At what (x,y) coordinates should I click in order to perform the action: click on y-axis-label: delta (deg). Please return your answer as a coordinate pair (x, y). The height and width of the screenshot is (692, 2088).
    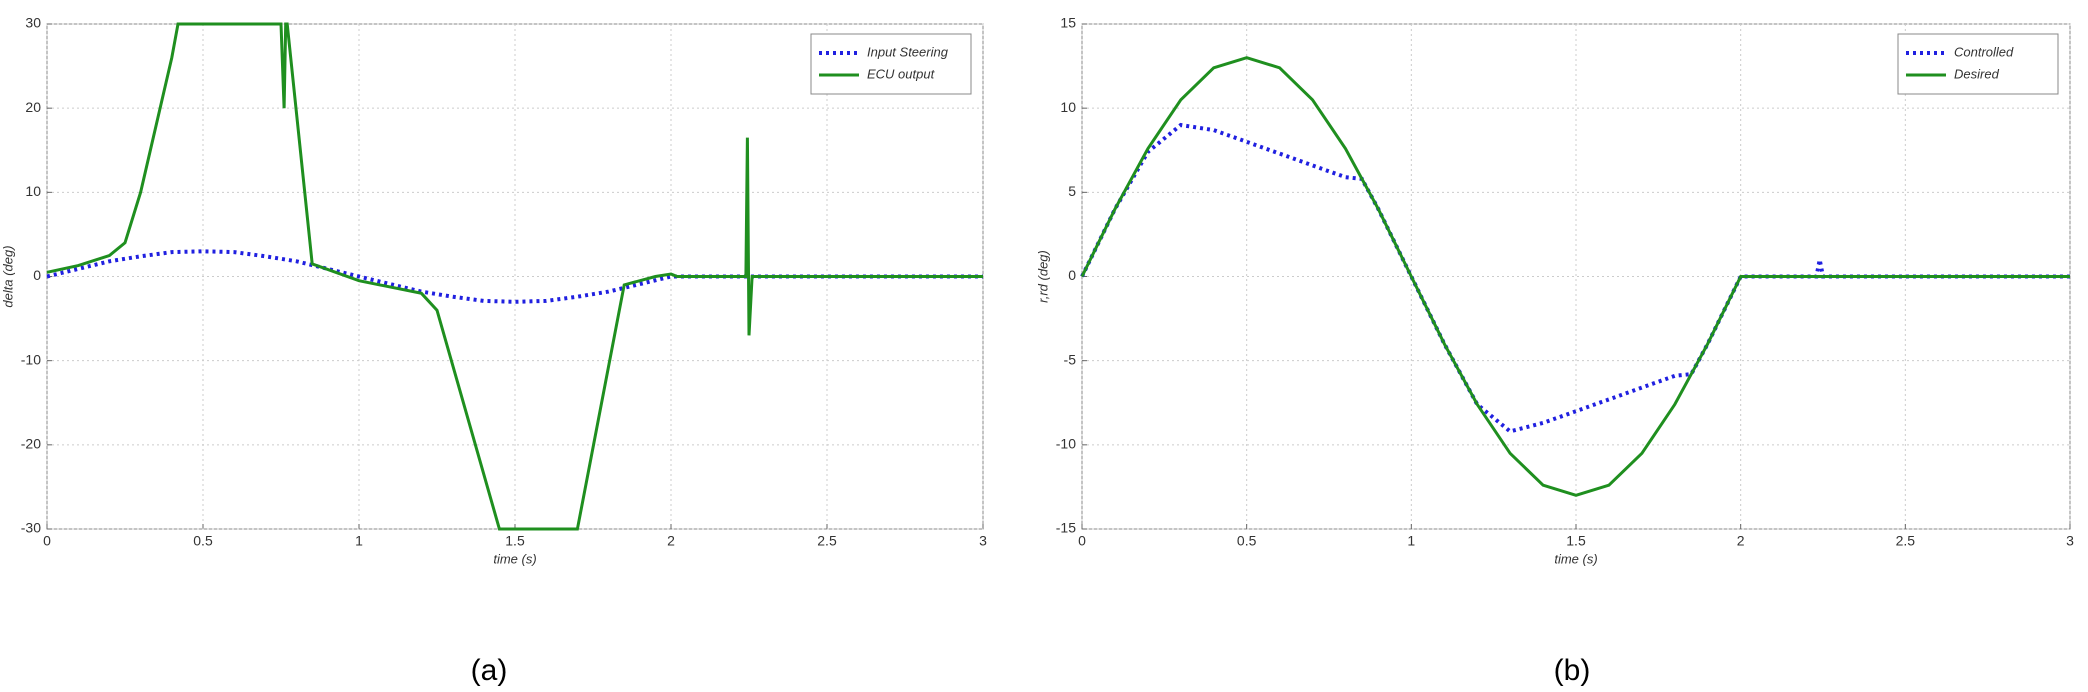
    Looking at the image, I should click on (7, 276).